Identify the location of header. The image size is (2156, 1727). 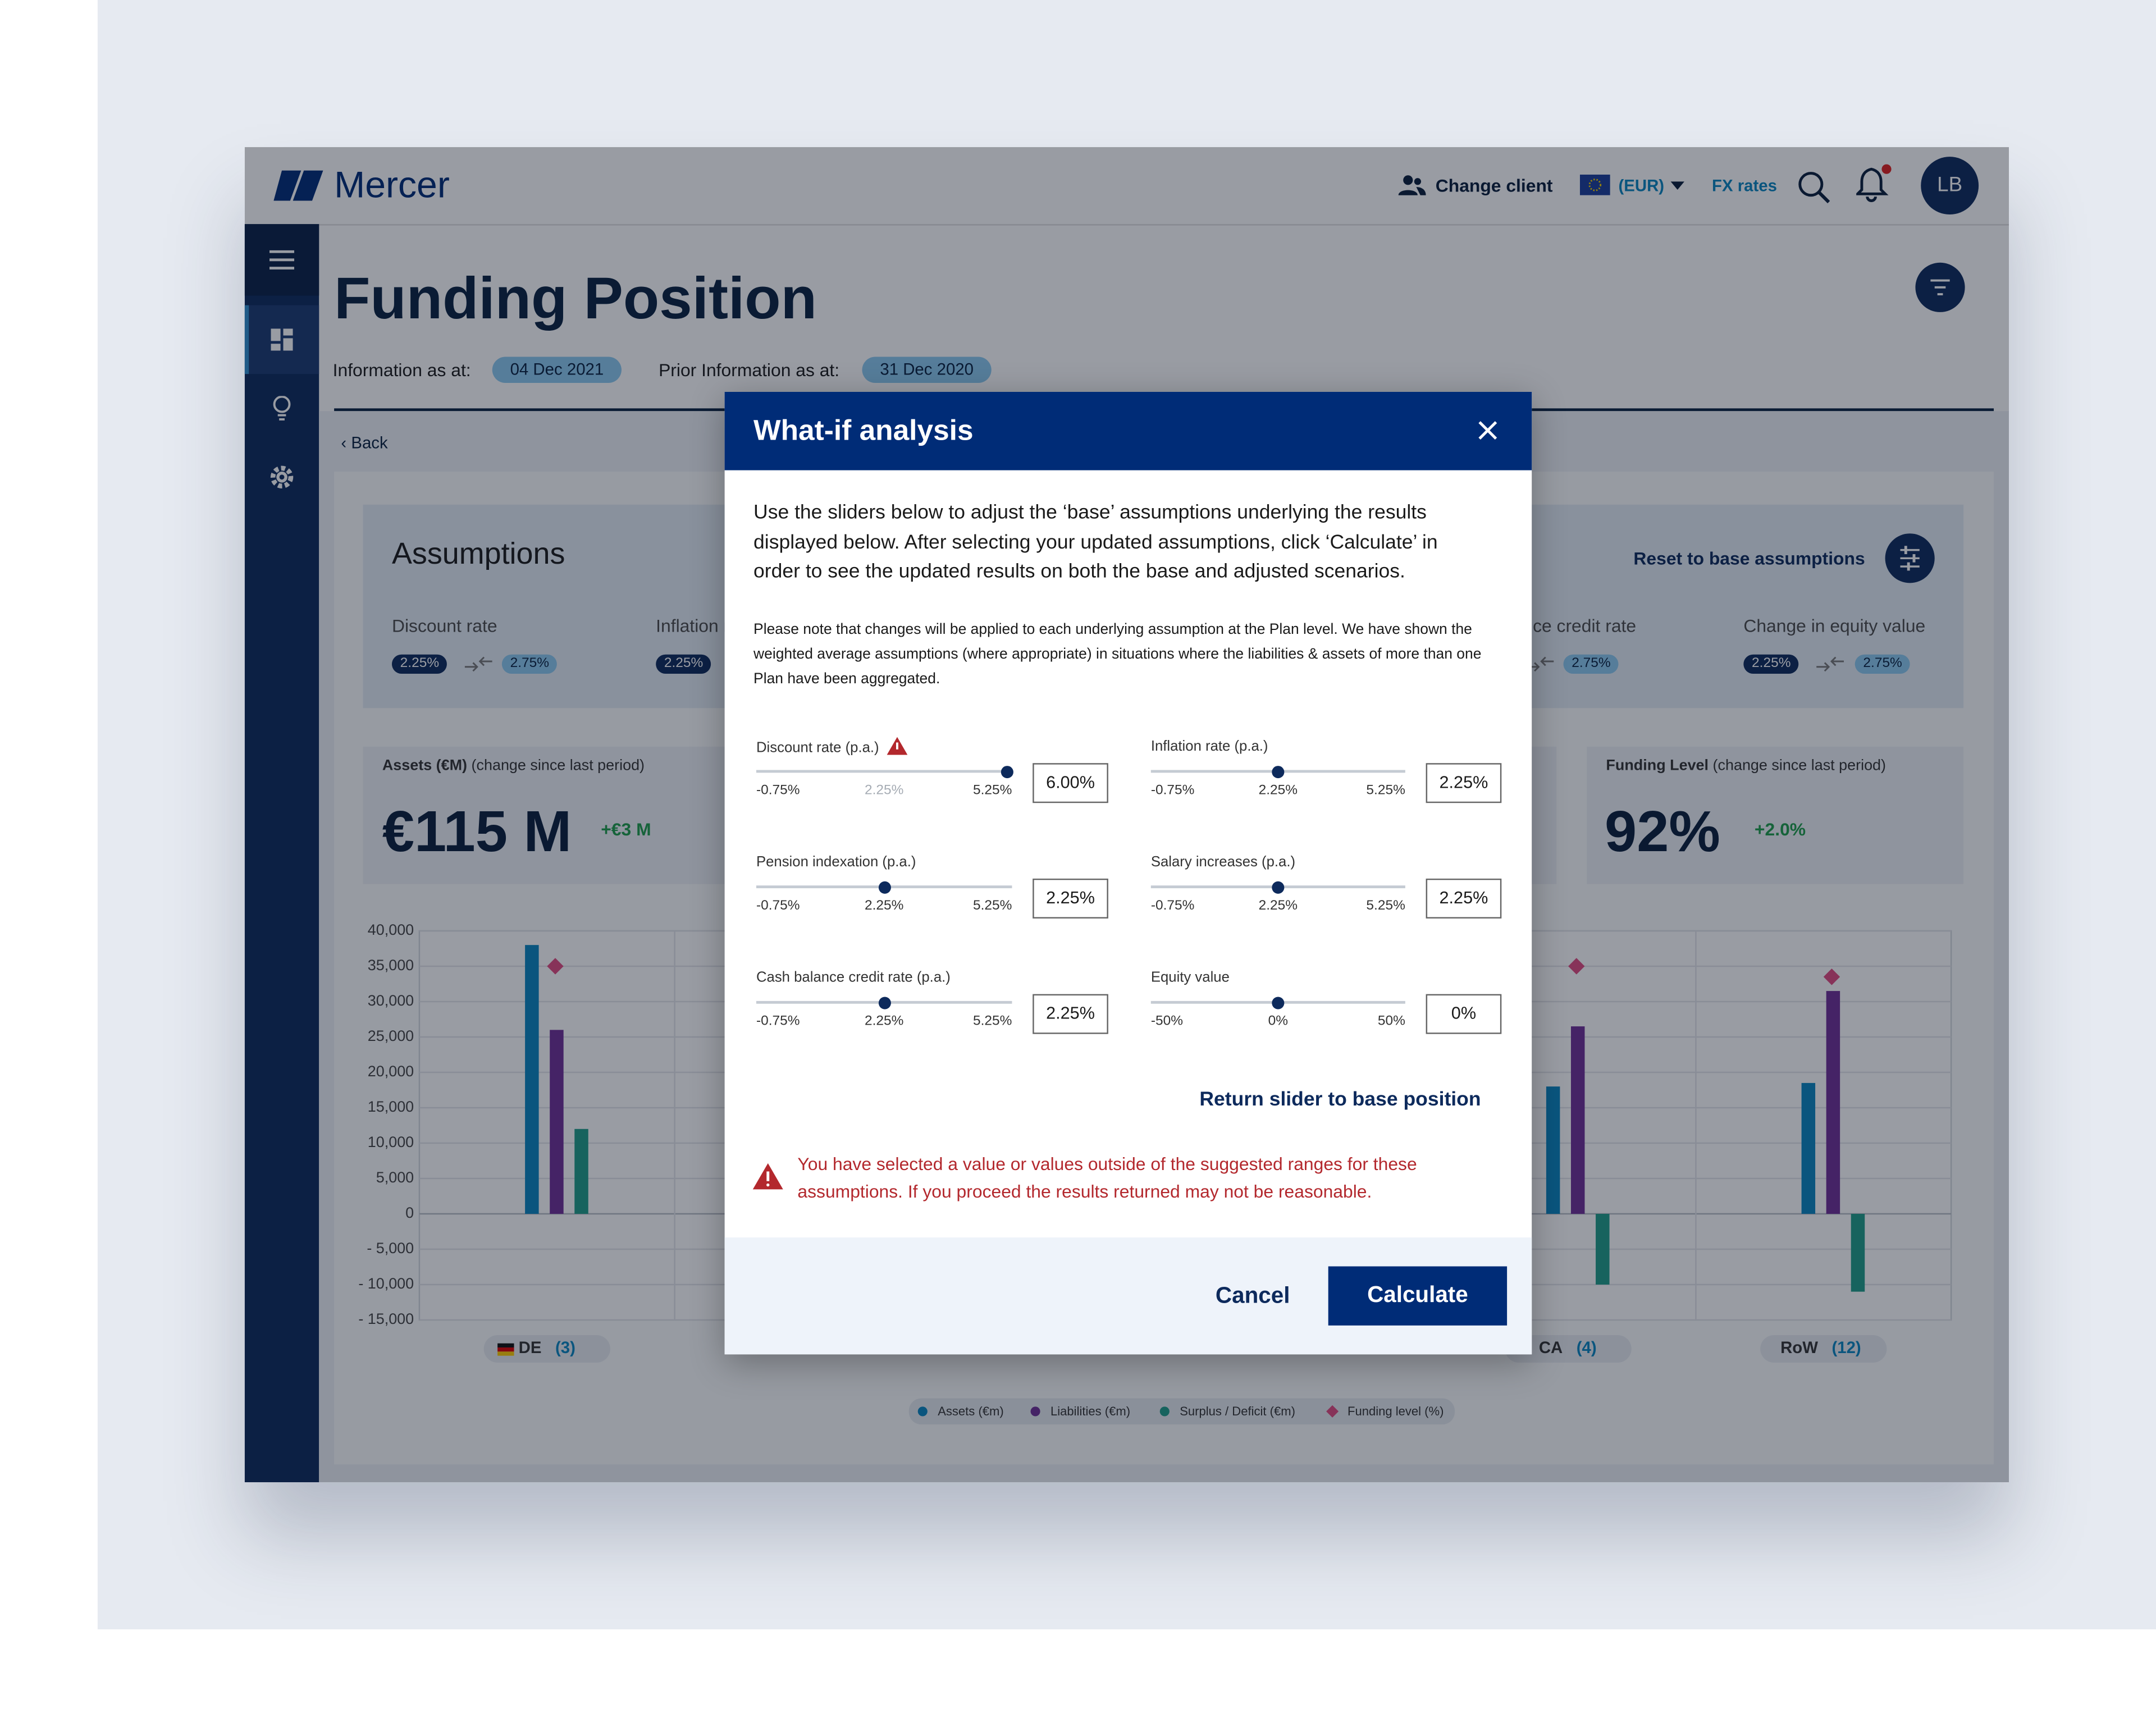
(1126, 186).